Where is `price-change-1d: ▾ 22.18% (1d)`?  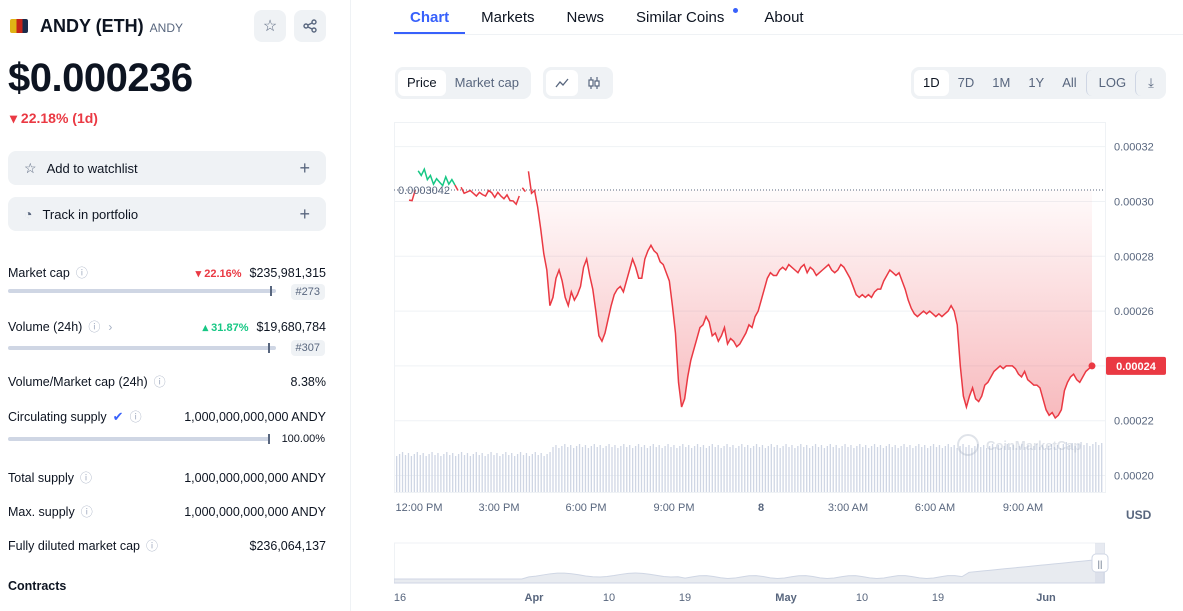 price-change-1d: ▾ 22.18% (1d) is located at coordinates (54, 118).